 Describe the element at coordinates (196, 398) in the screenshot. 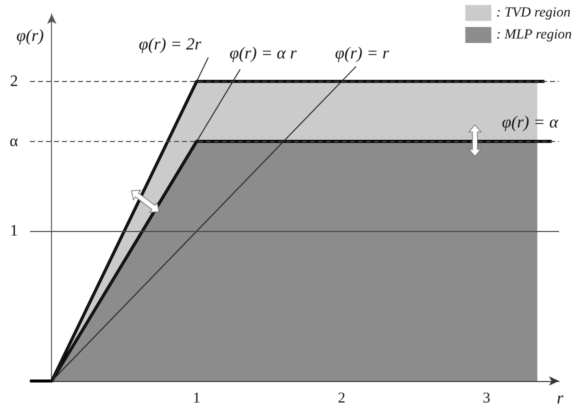

I see `x-tick-label: 1` at that location.